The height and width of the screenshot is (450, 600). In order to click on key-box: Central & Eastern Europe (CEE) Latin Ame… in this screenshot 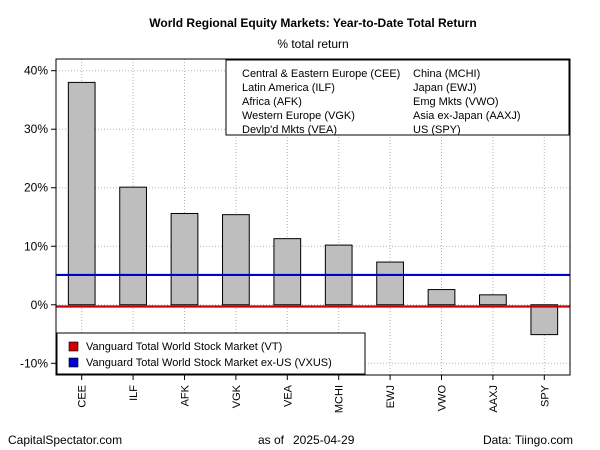, I will do `click(397, 97)`.